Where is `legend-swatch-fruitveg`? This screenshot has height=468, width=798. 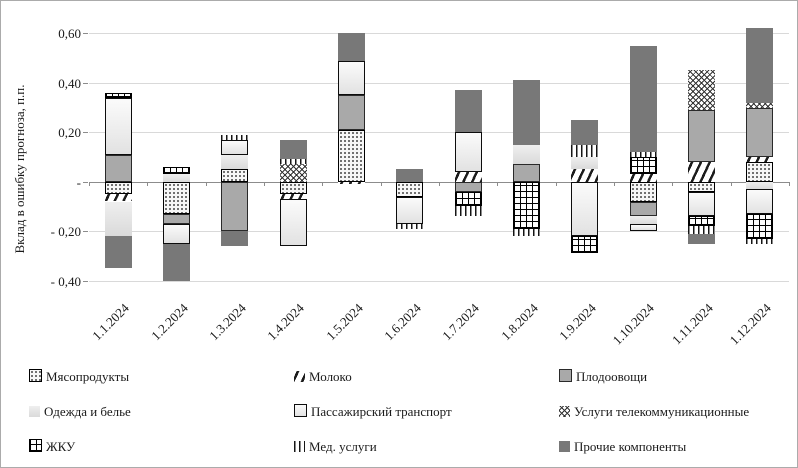
legend-swatch-fruitveg is located at coordinates (565, 375).